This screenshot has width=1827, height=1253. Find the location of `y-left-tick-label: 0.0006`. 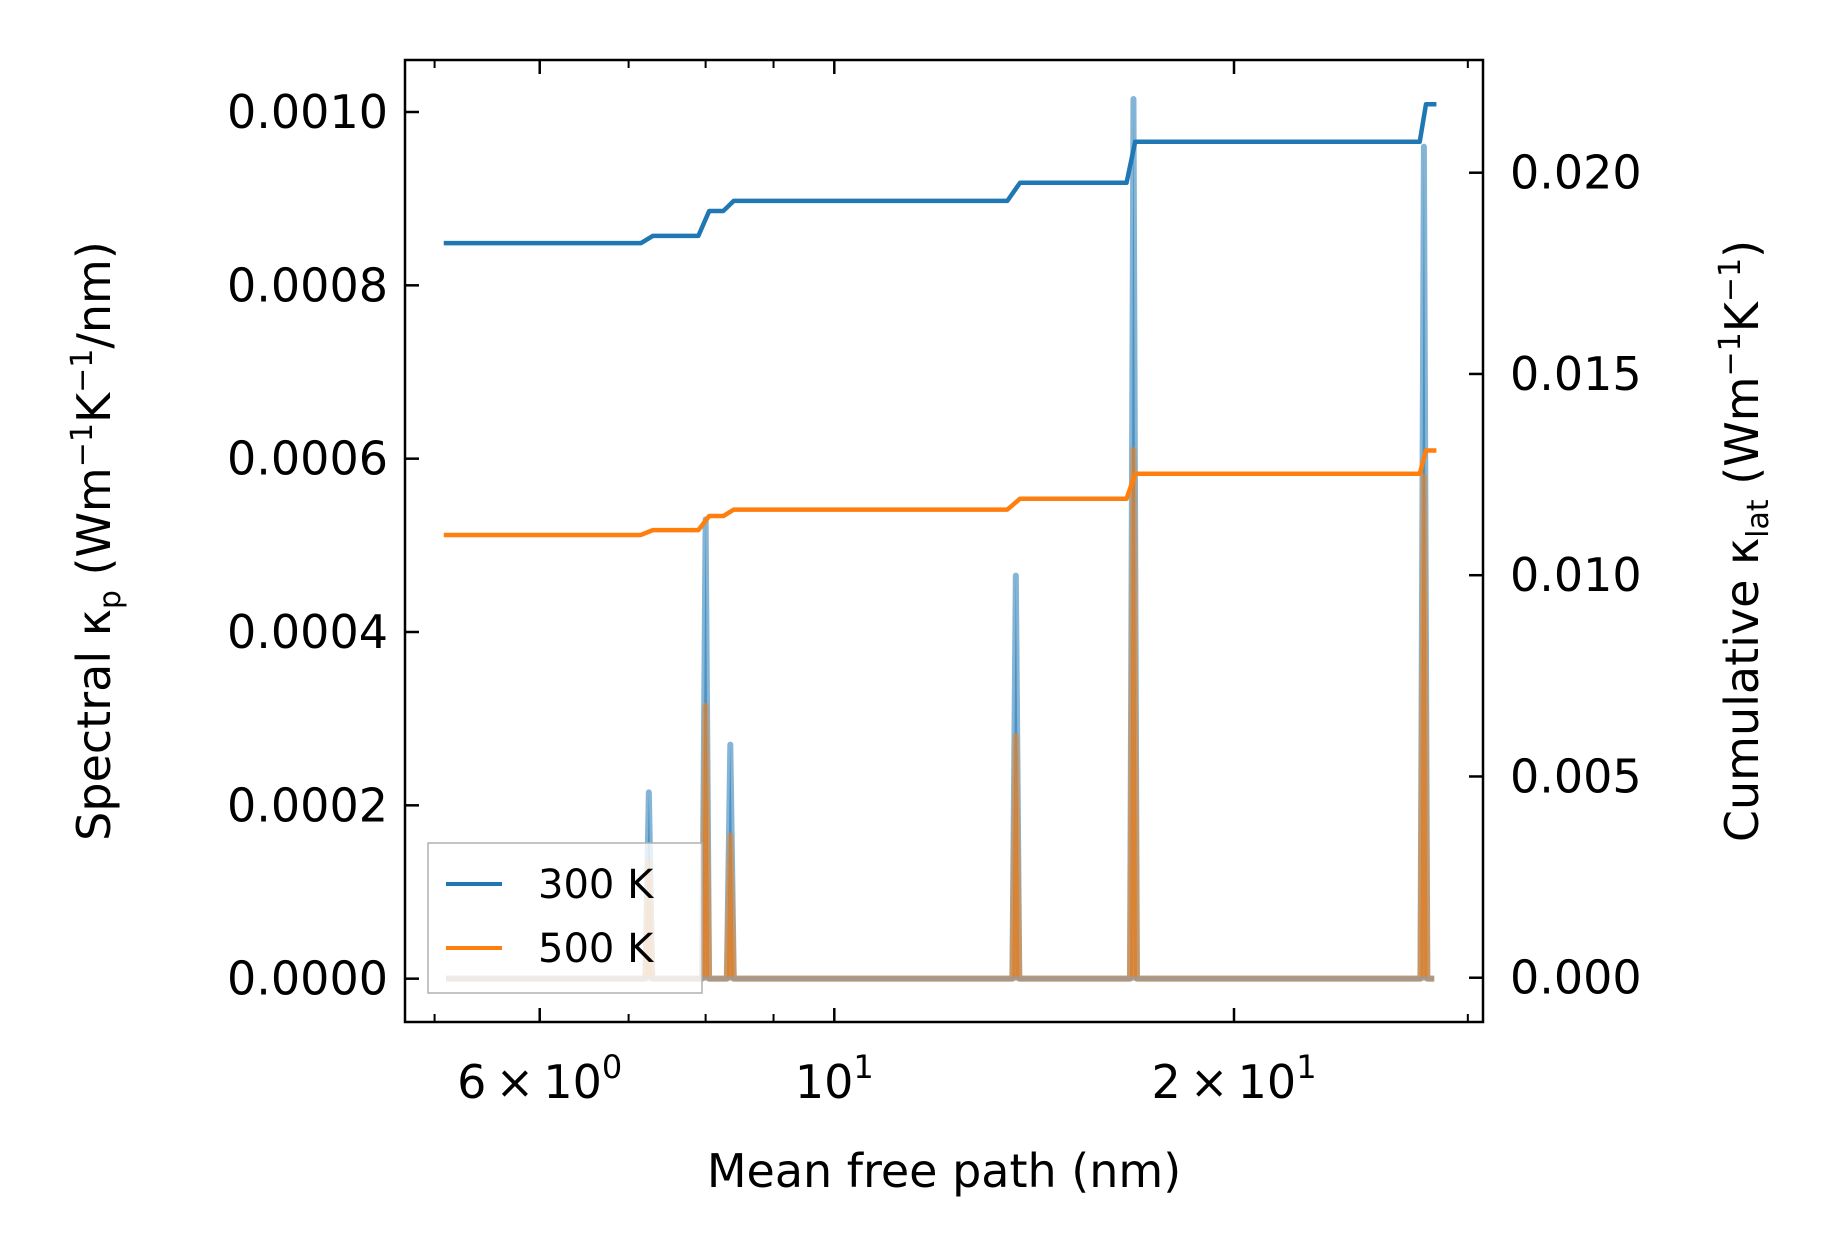

y-left-tick-label: 0.0006 is located at coordinates (307, 459).